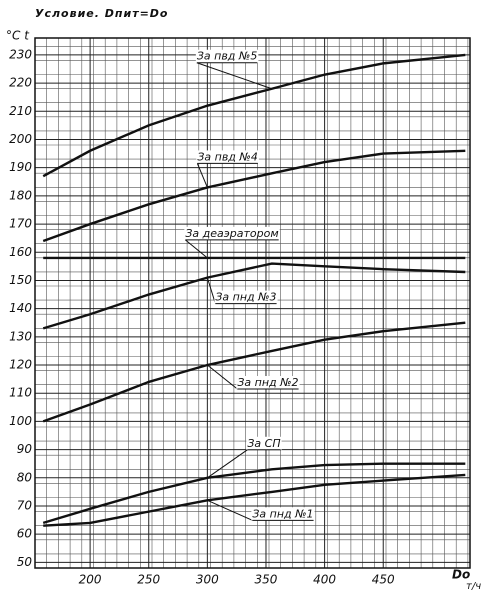  I want to click on series-annotation: За пнд №2, so click(267, 382).